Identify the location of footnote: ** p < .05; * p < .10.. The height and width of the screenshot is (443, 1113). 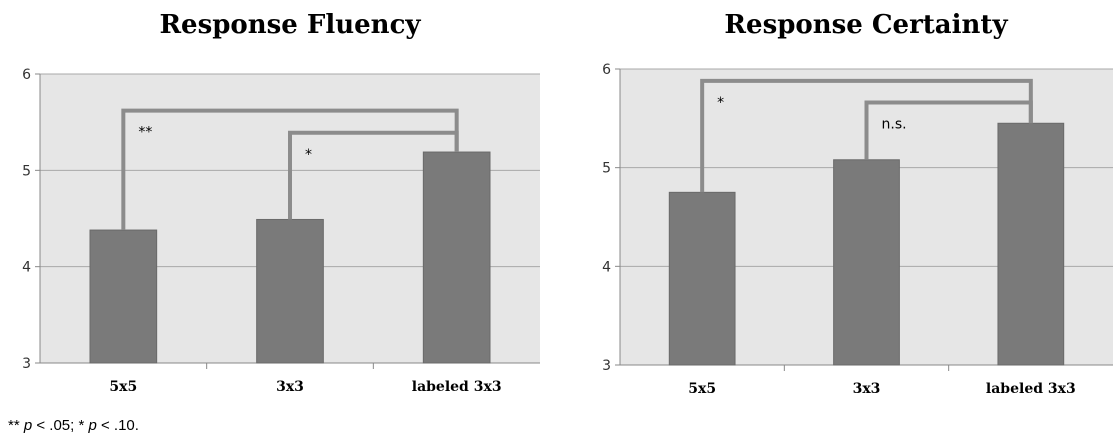
(73, 425).